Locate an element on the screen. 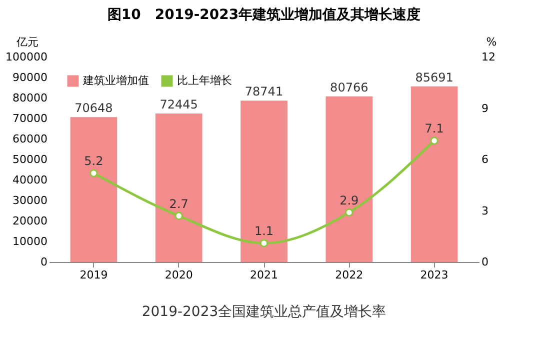 The width and height of the screenshot is (546, 340). data-label: 80766 is located at coordinates (349, 87).